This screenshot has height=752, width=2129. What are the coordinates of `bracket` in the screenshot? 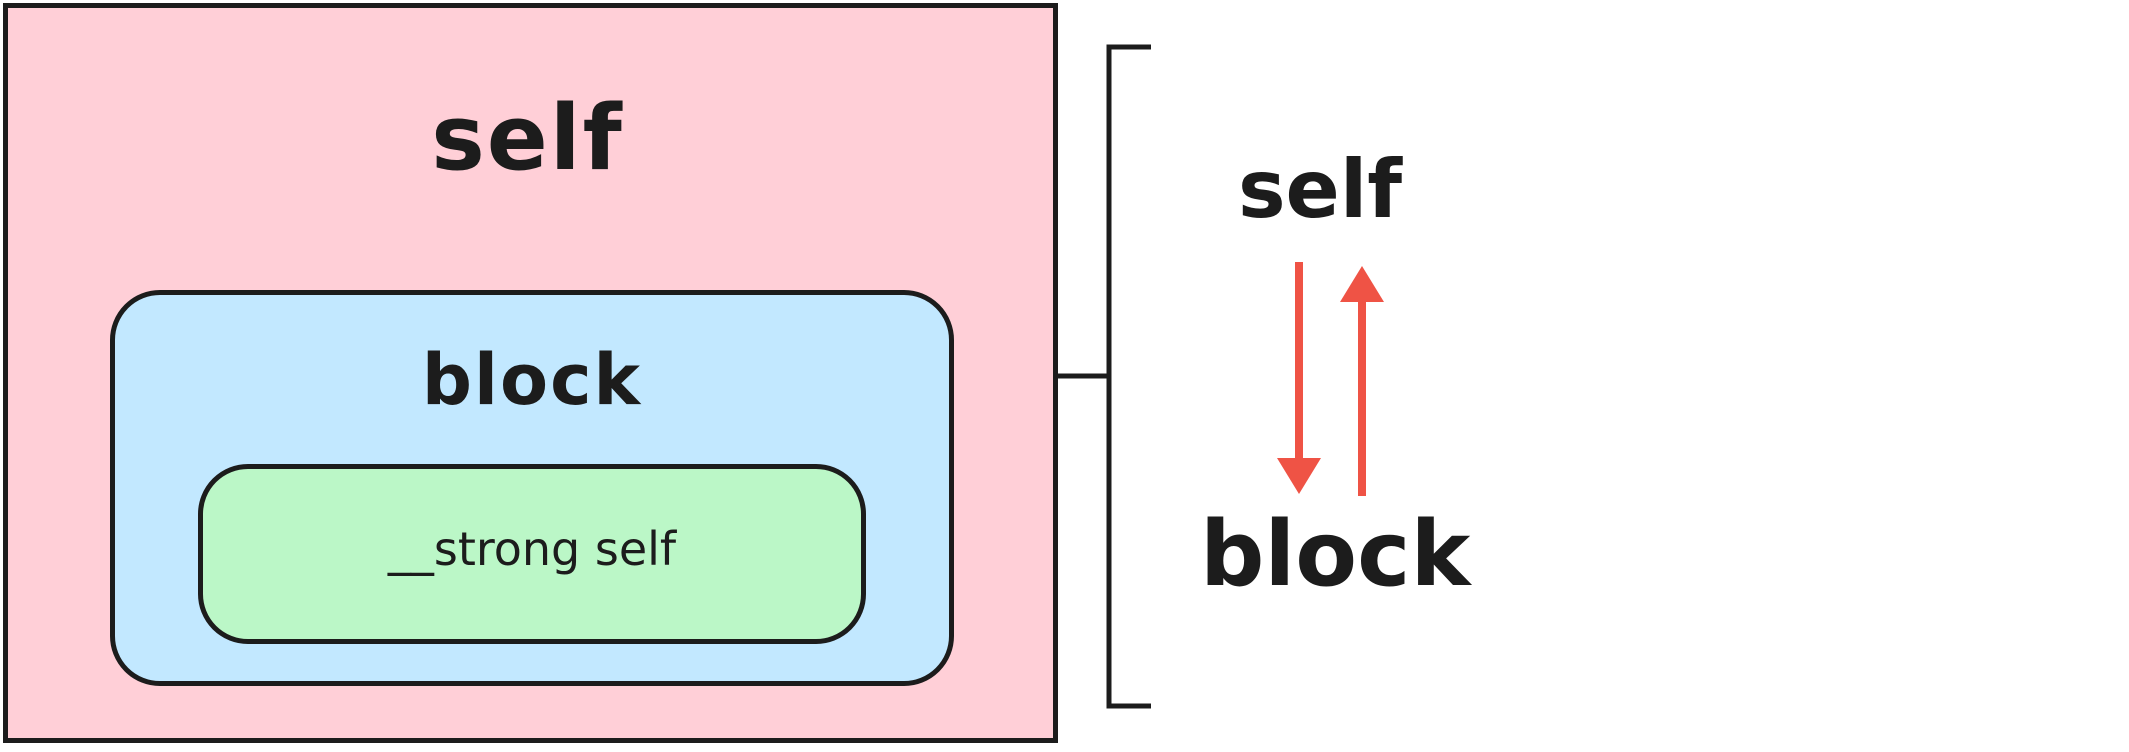 It's located at (1104, 376).